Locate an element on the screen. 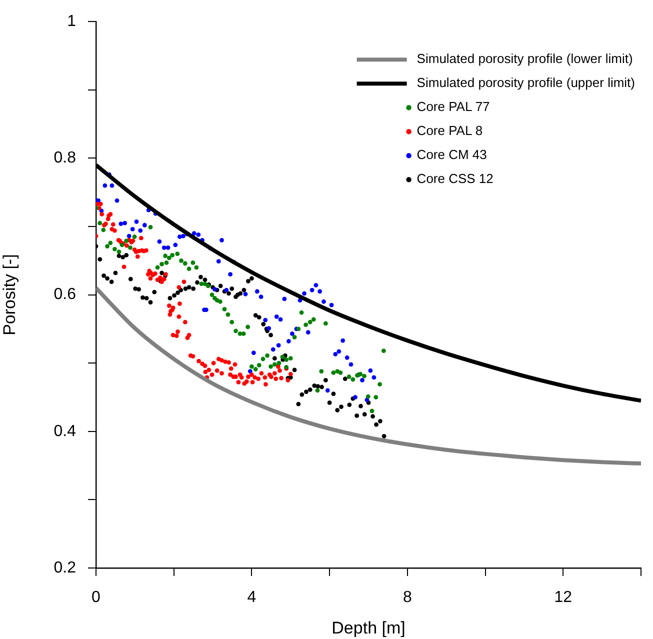 Image resolution: width=653 pixels, height=639 pixels. x-tick-label: 4 is located at coordinates (251, 597).